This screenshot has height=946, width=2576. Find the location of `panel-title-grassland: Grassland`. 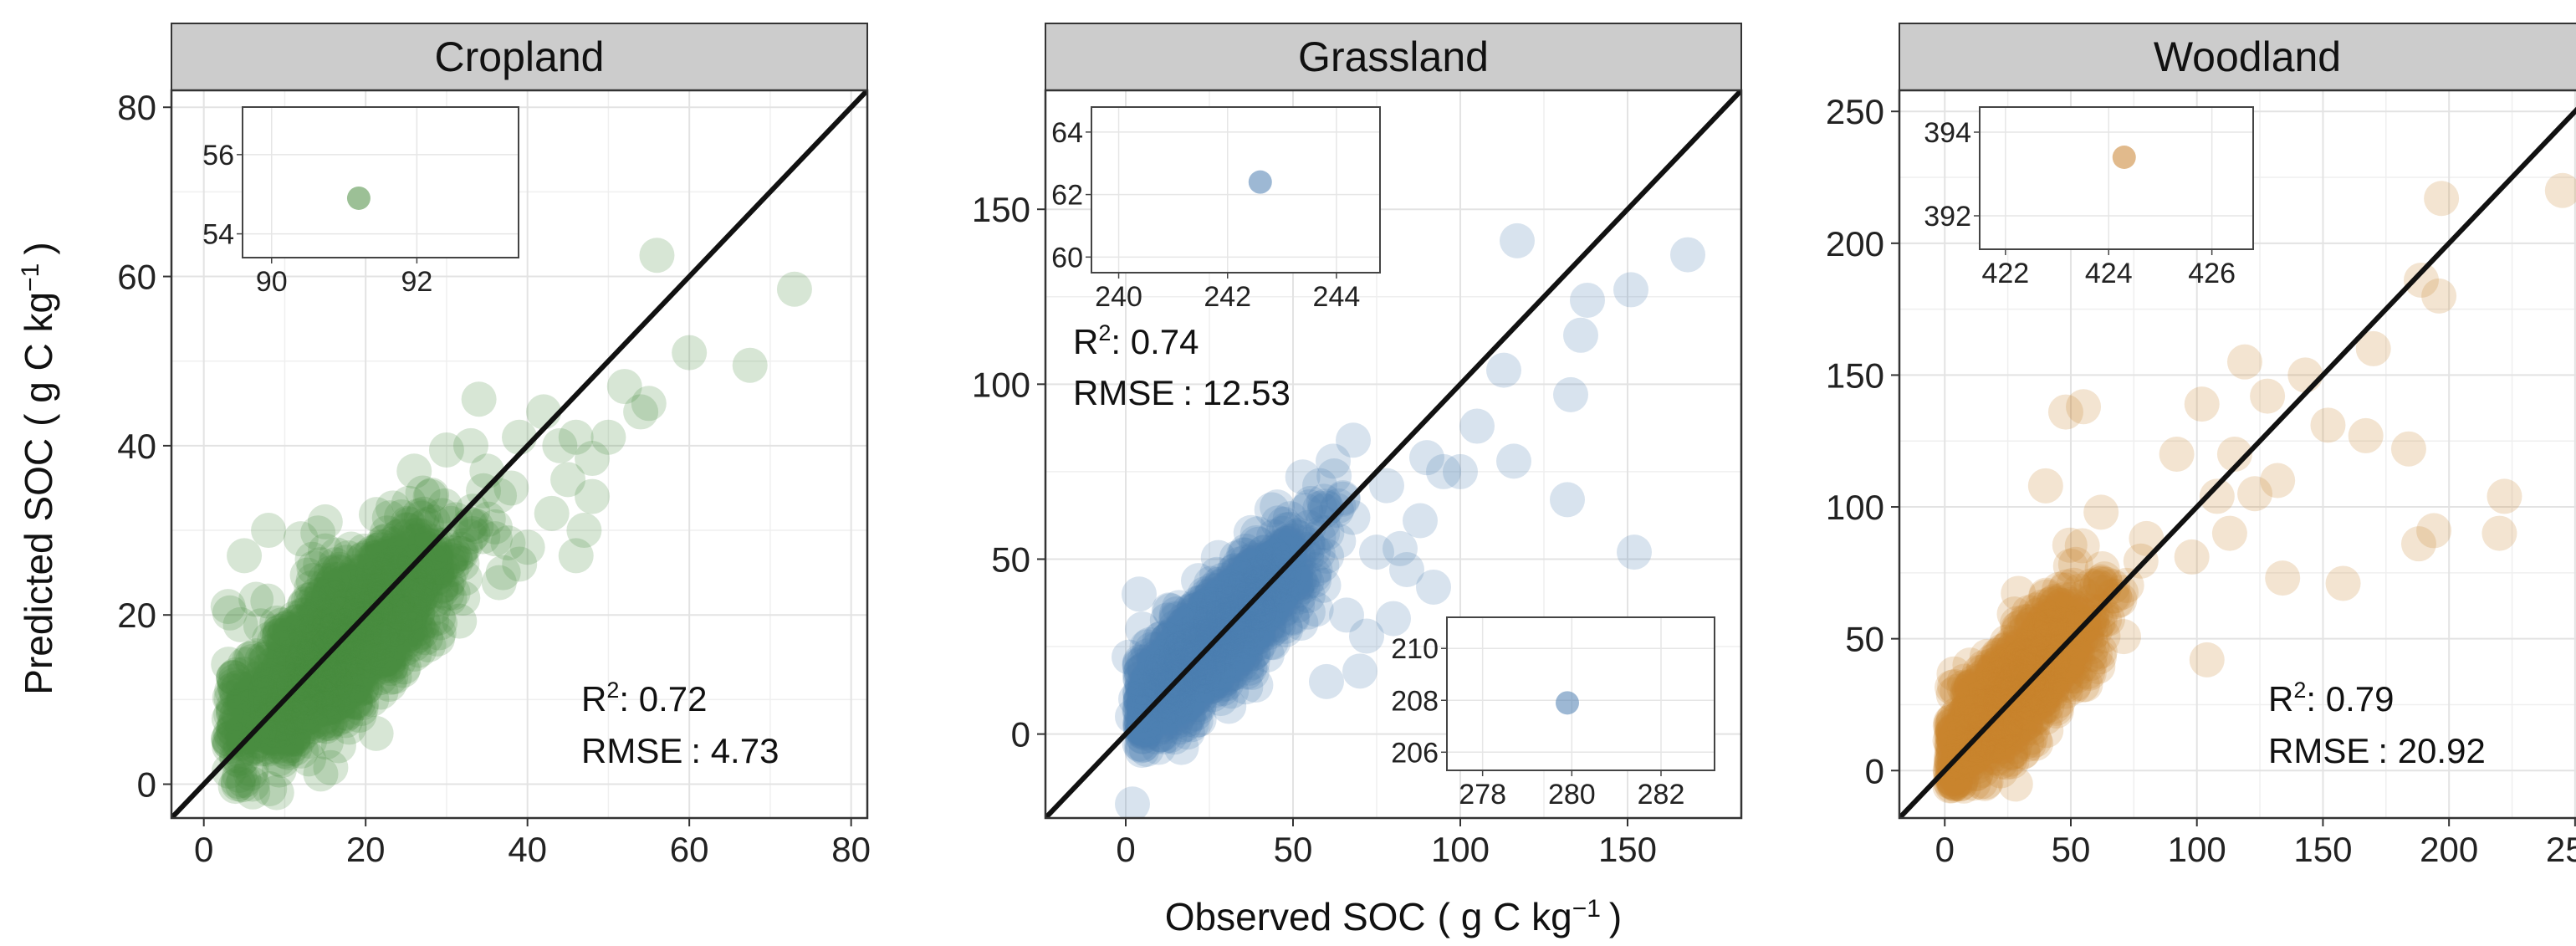

panel-title-grassland: Grassland is located at coordinates (1393, 57).